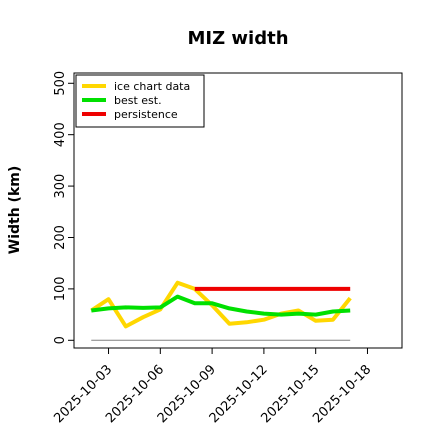 This screenshot has height=440, width=440. I want to click on y-tick-label: 100, so click(60, 288).